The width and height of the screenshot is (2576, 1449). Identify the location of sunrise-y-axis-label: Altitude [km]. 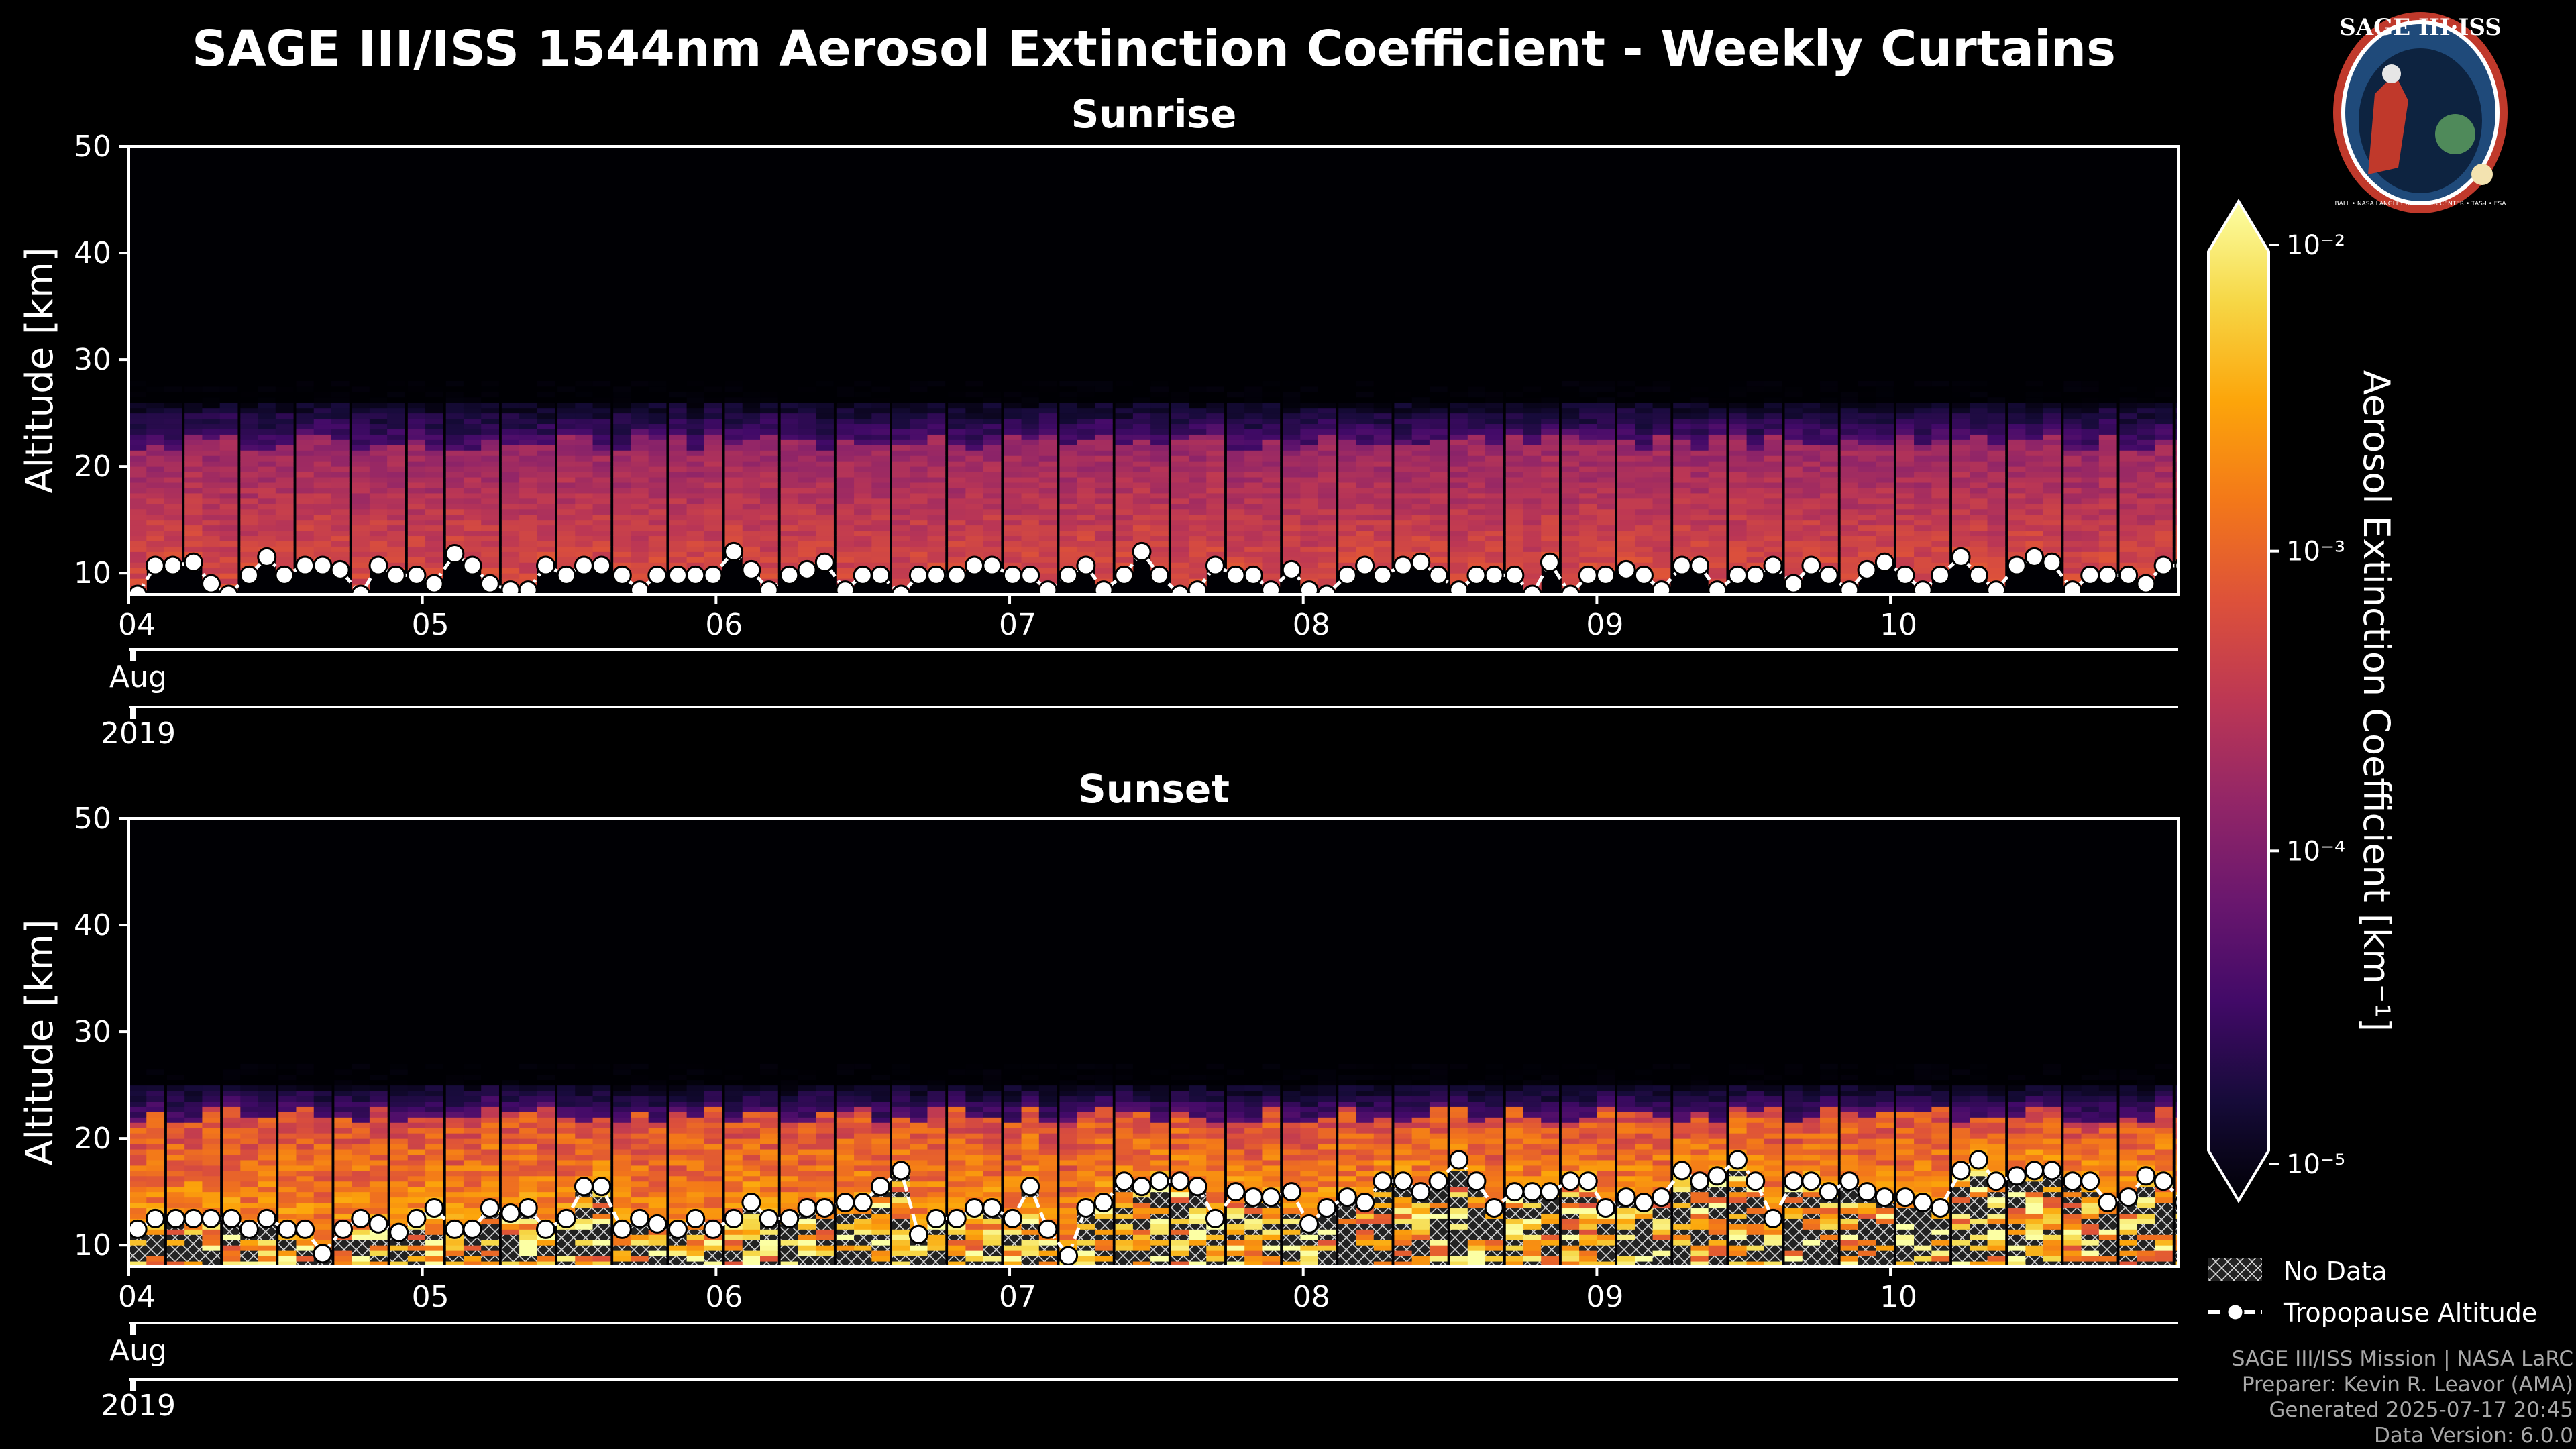
(40, 370).